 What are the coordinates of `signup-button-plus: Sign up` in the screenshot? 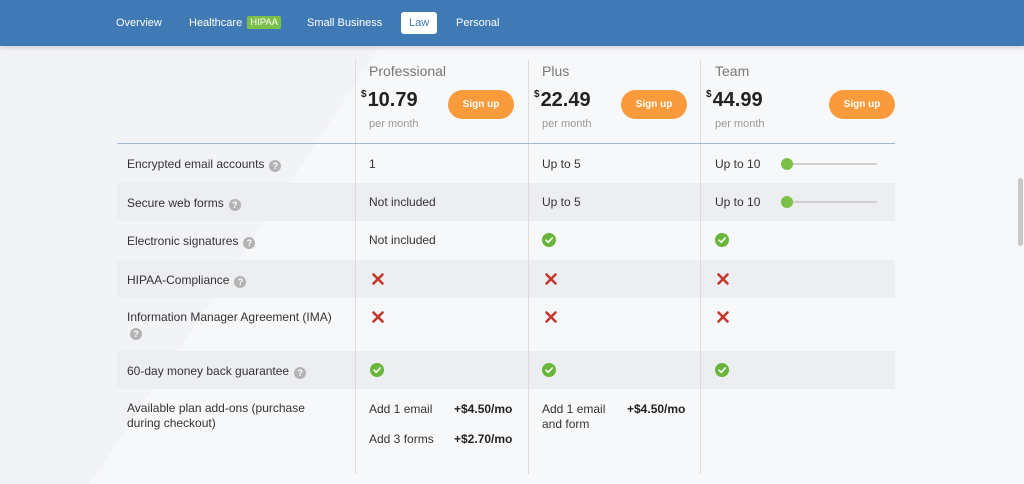 It's located at (654, 104).